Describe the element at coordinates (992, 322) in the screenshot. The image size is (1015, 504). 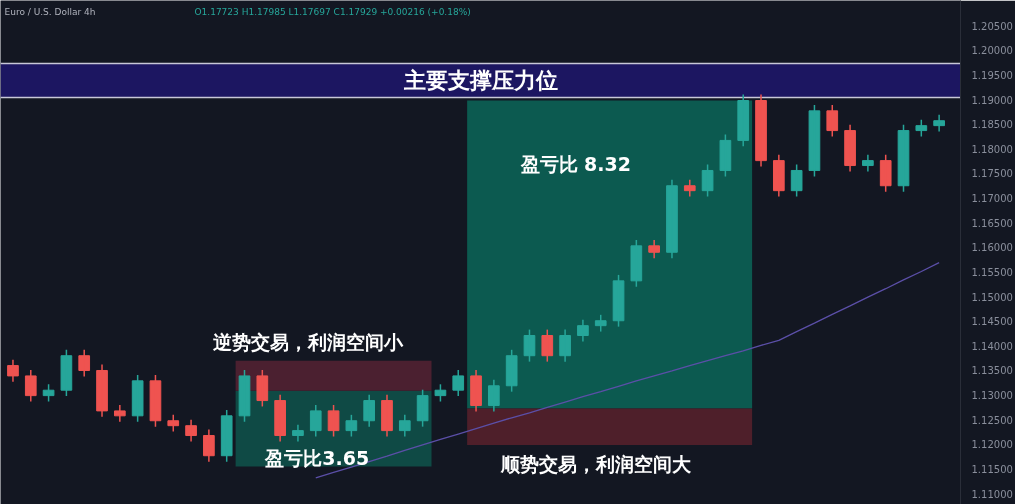
I see `y-tick-label: 1.14500` at that location.